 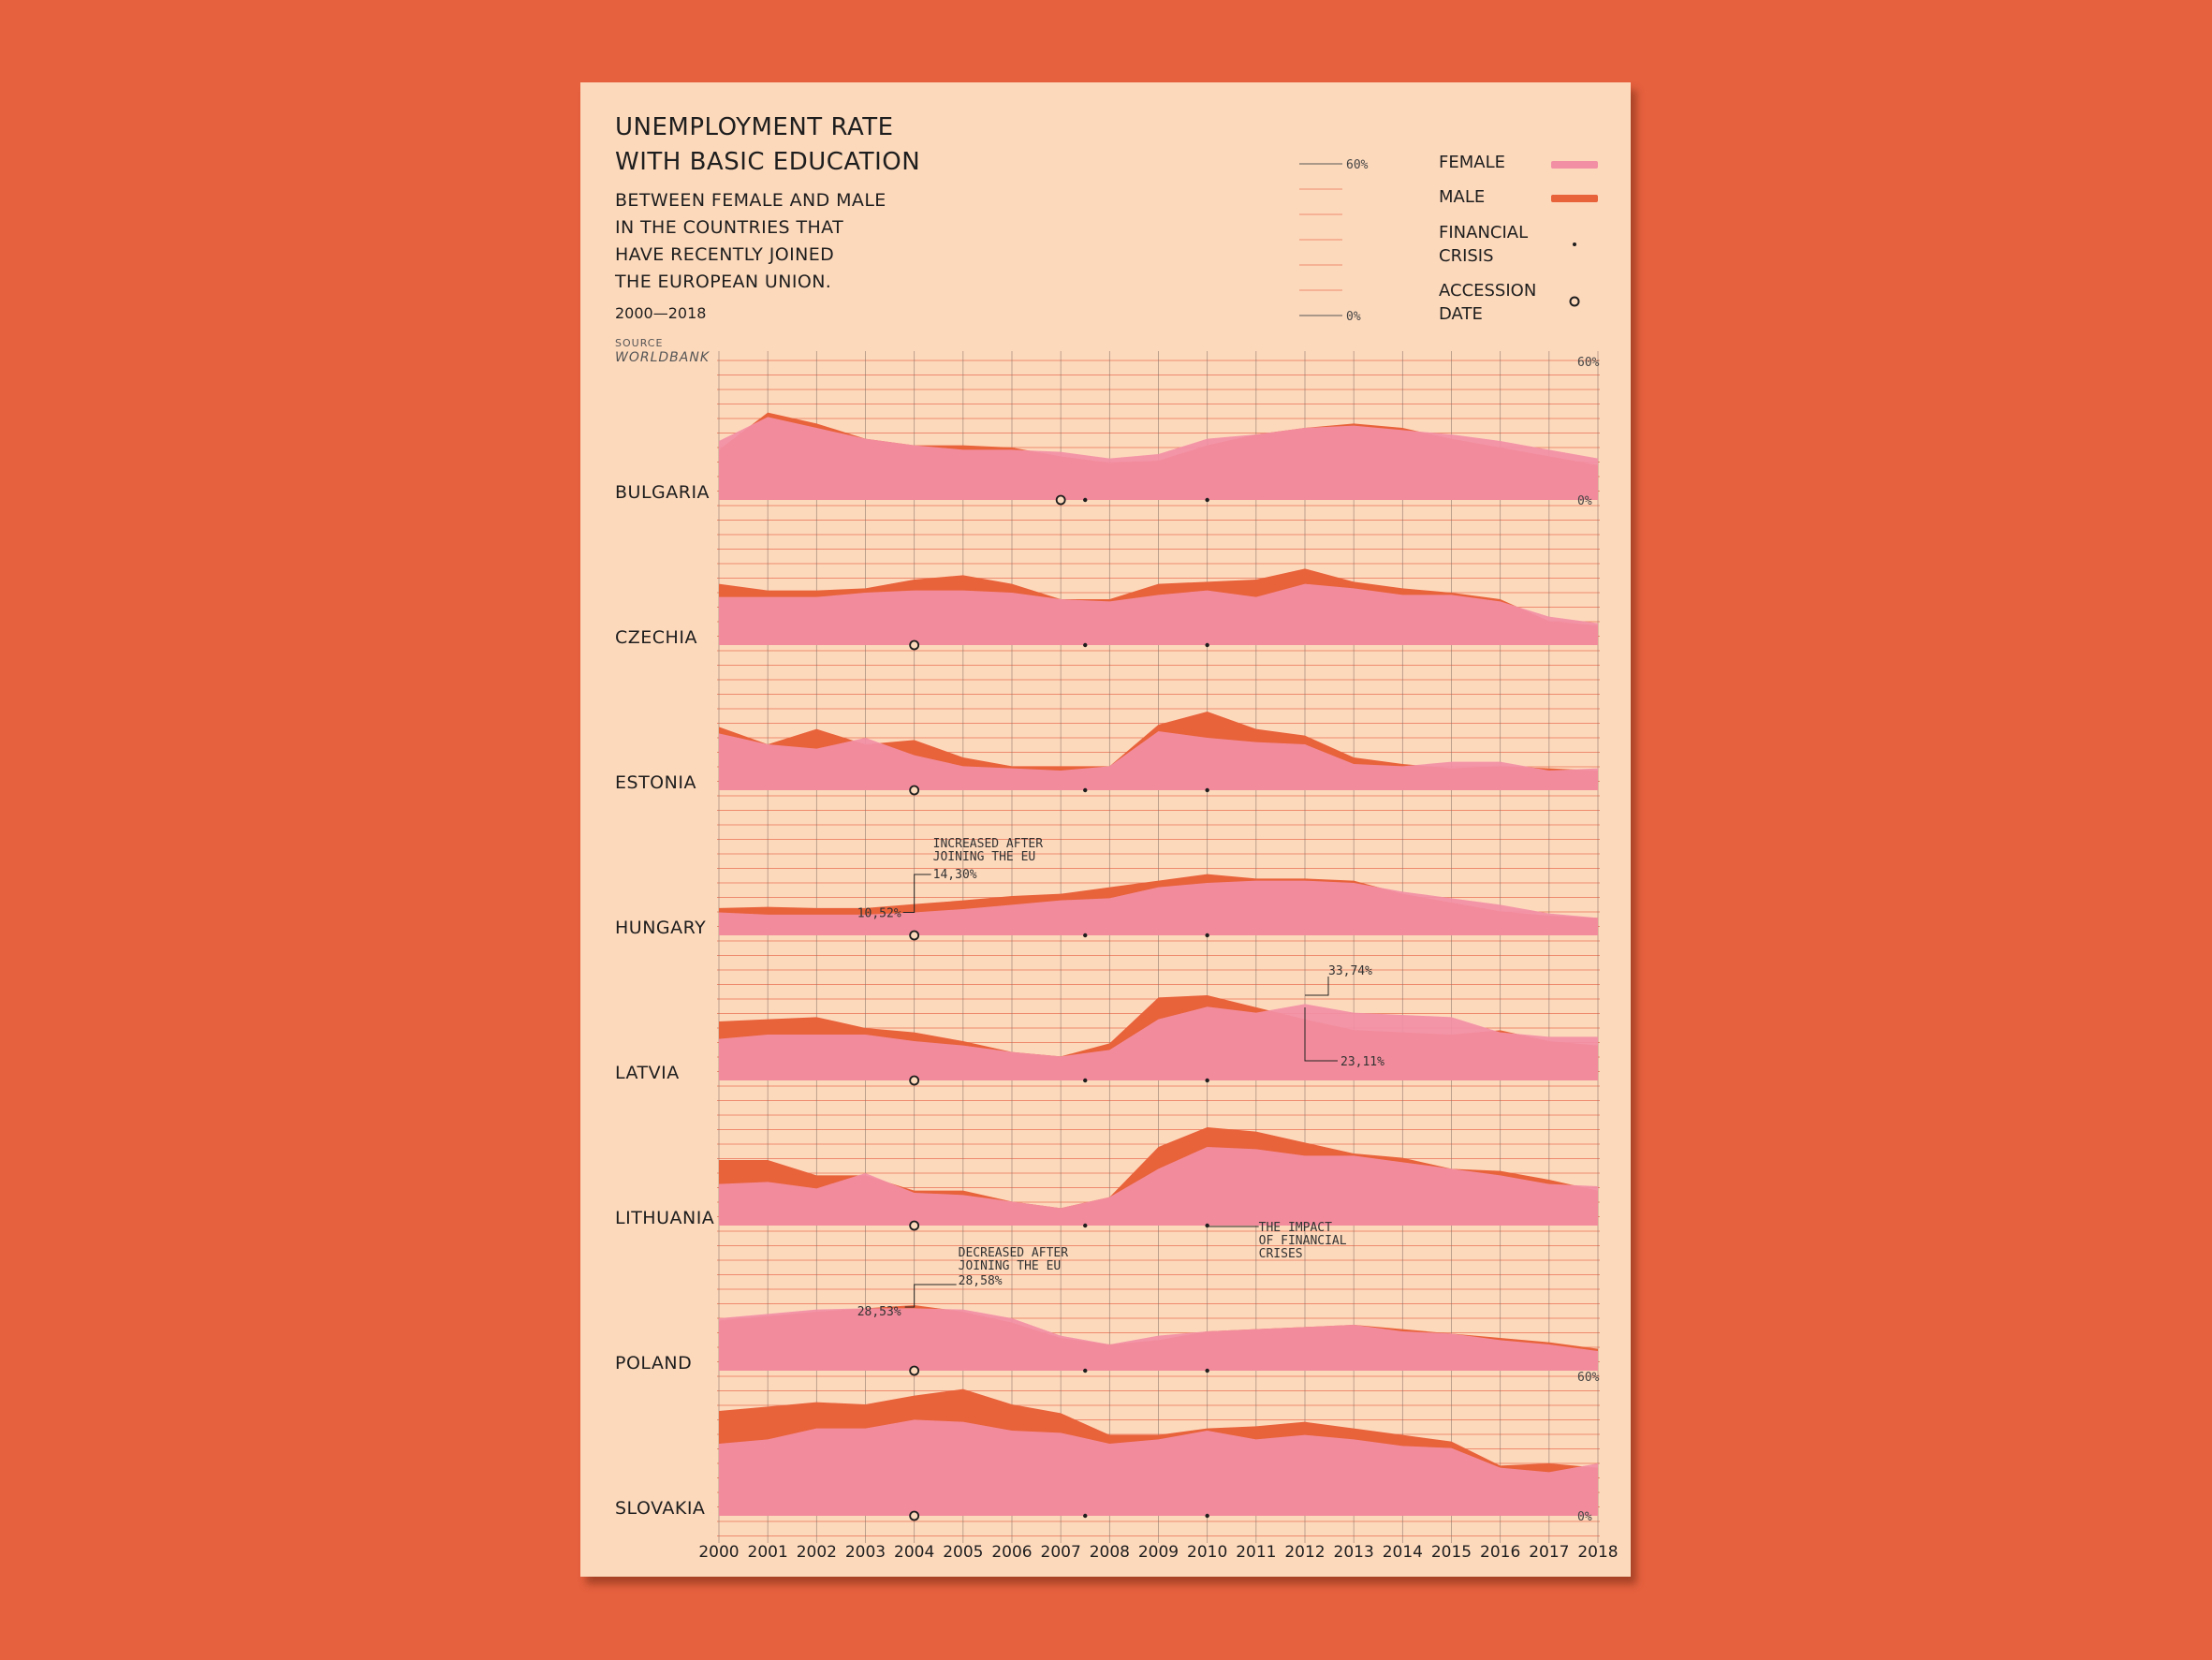 I want to click on x-axis-year-label: 2014, so click(x=1403, y=1552).